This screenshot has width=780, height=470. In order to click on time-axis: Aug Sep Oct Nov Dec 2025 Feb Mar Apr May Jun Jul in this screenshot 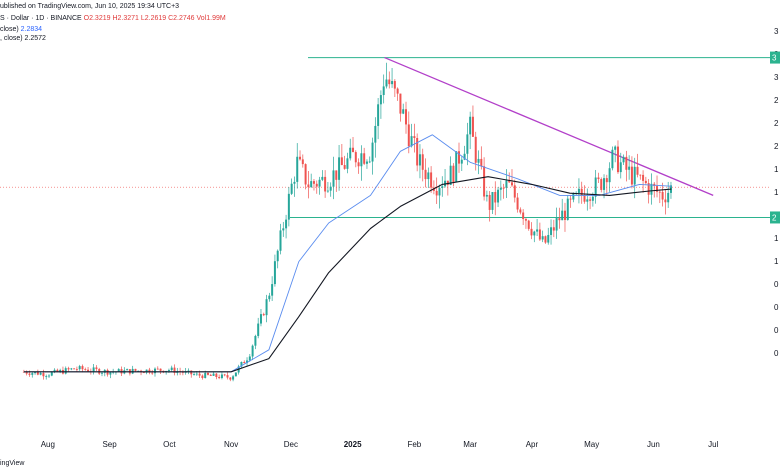, I will do `click(380, 444)`.